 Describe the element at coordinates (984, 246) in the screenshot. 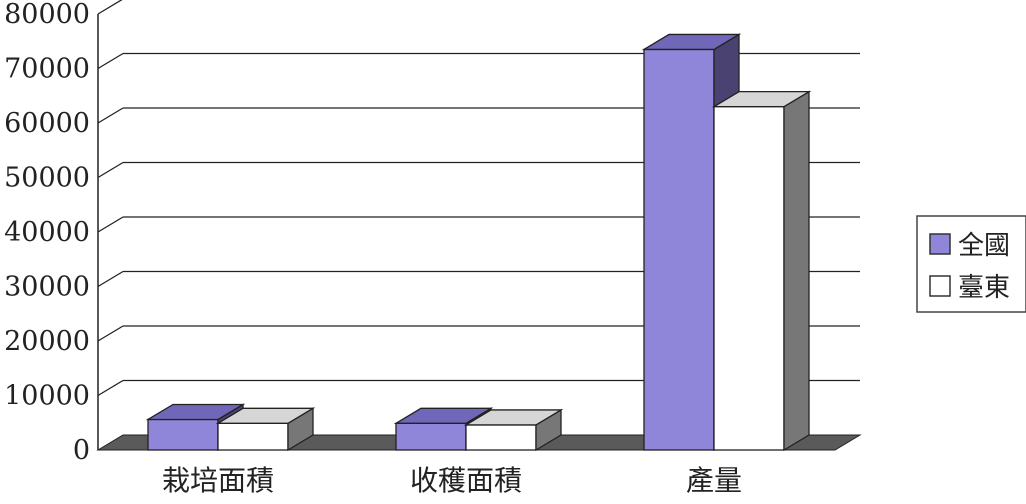

I see `legend-label-series-1: 全國` at that location.